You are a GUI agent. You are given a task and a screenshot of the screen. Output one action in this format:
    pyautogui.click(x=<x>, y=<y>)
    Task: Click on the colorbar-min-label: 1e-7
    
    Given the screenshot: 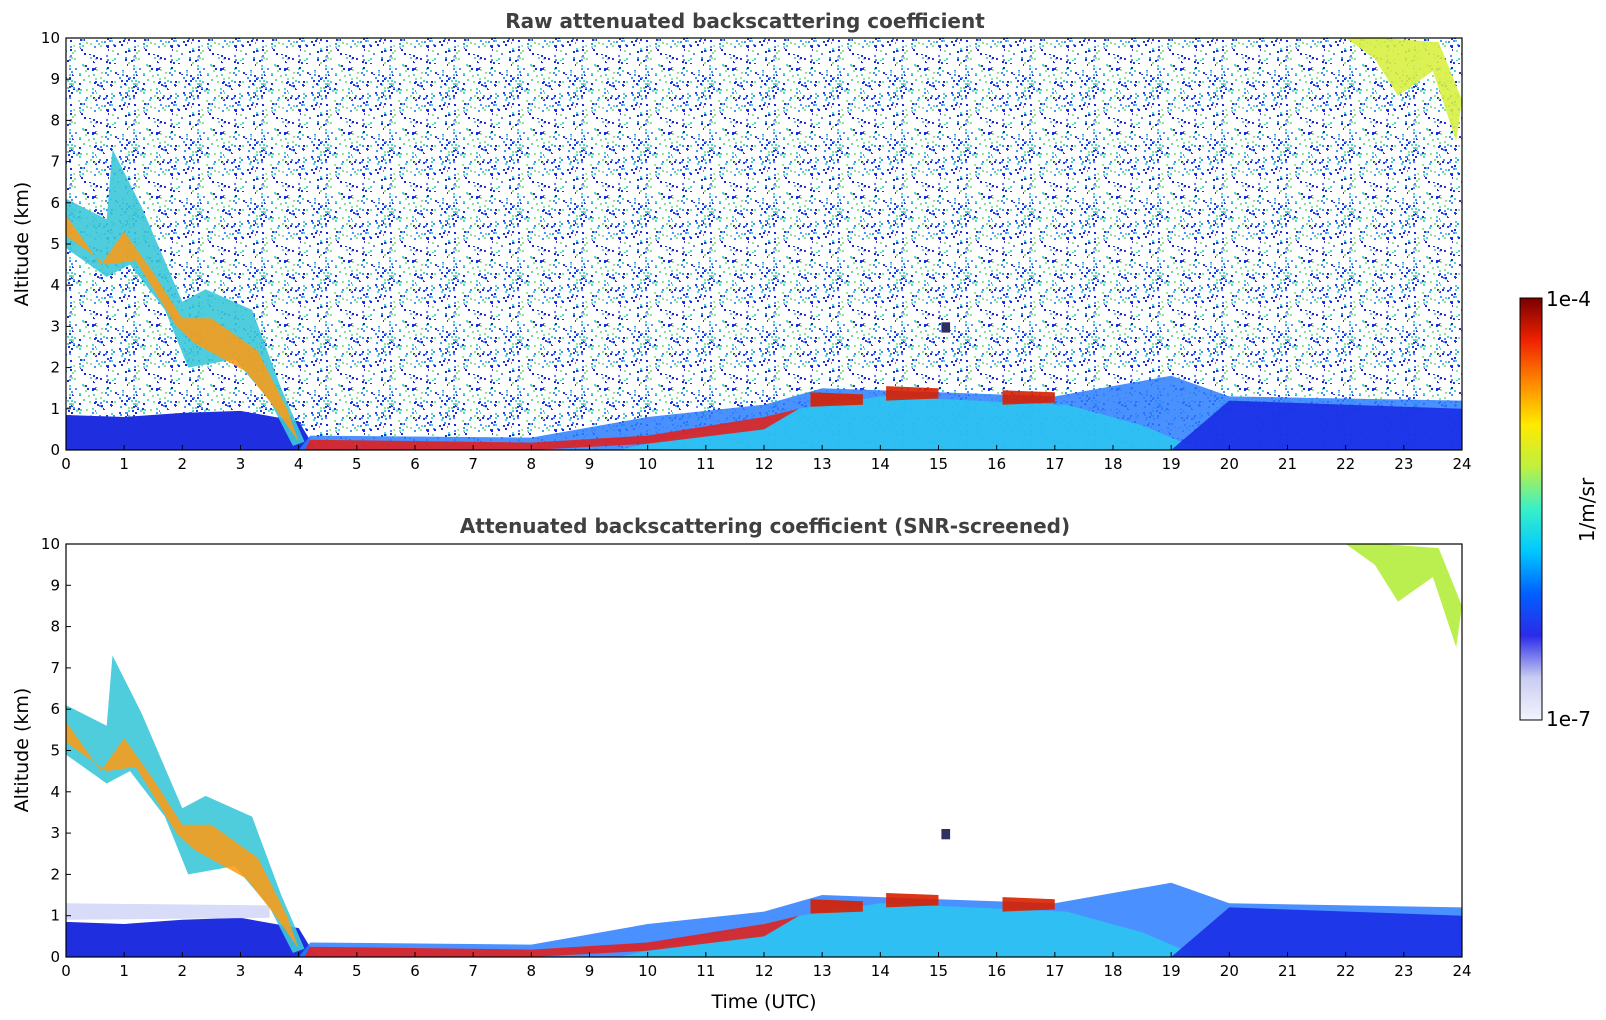 What is the action you would take?
    pyautogui.click(x=1568, y=719)
    